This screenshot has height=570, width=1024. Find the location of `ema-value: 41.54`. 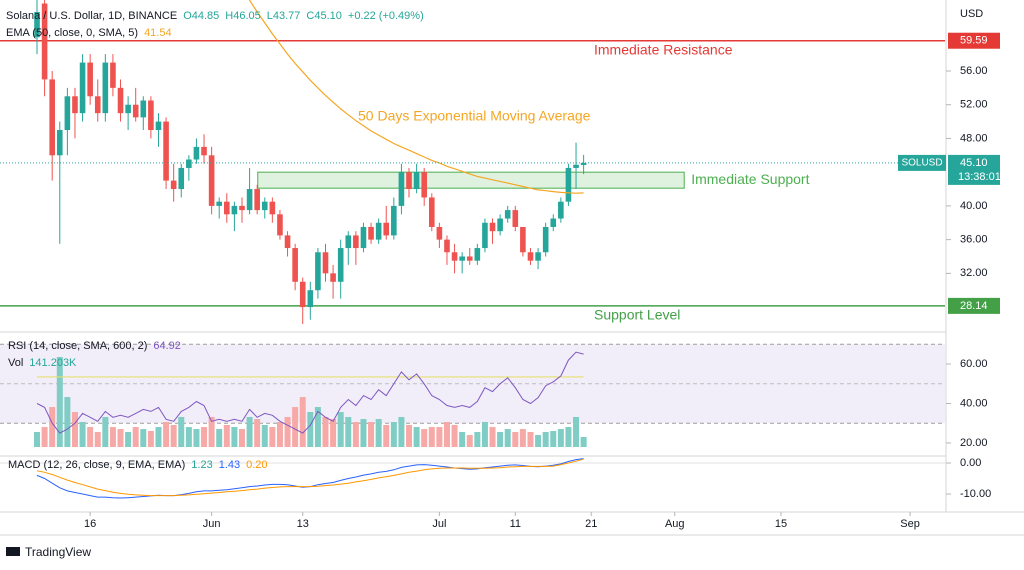

ema-value: 41.54 is located at coordinates (158, 33).